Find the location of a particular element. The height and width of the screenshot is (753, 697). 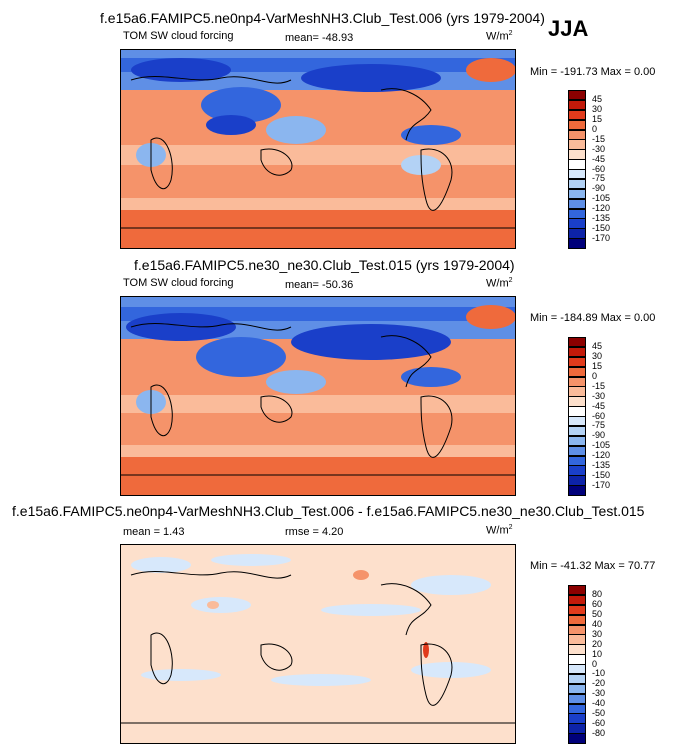

season-label: JJA is located at coordinates (568, 28).